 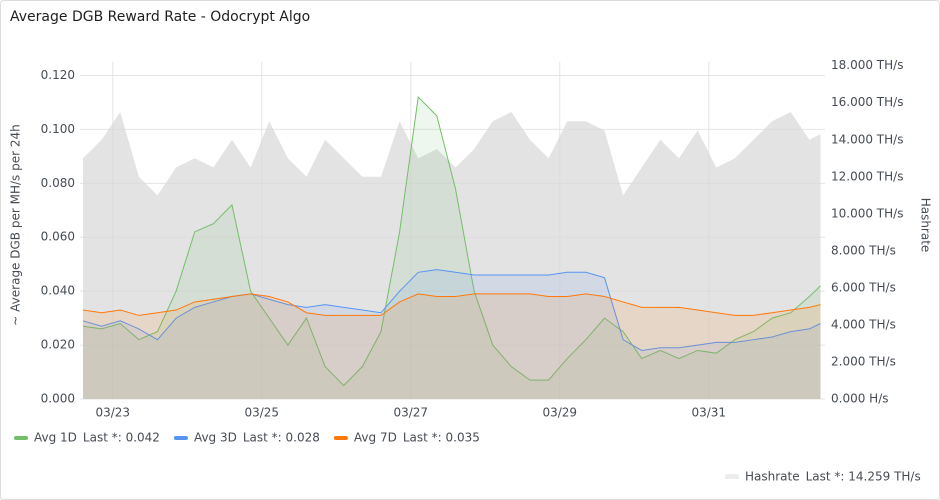 I want to click on x-tick-label: 03/27, so click(x=410, y=413).